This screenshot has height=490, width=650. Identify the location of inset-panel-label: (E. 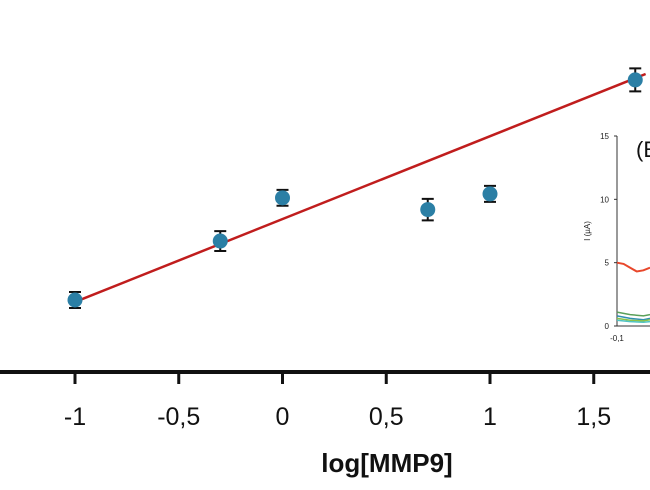
(643, 149).